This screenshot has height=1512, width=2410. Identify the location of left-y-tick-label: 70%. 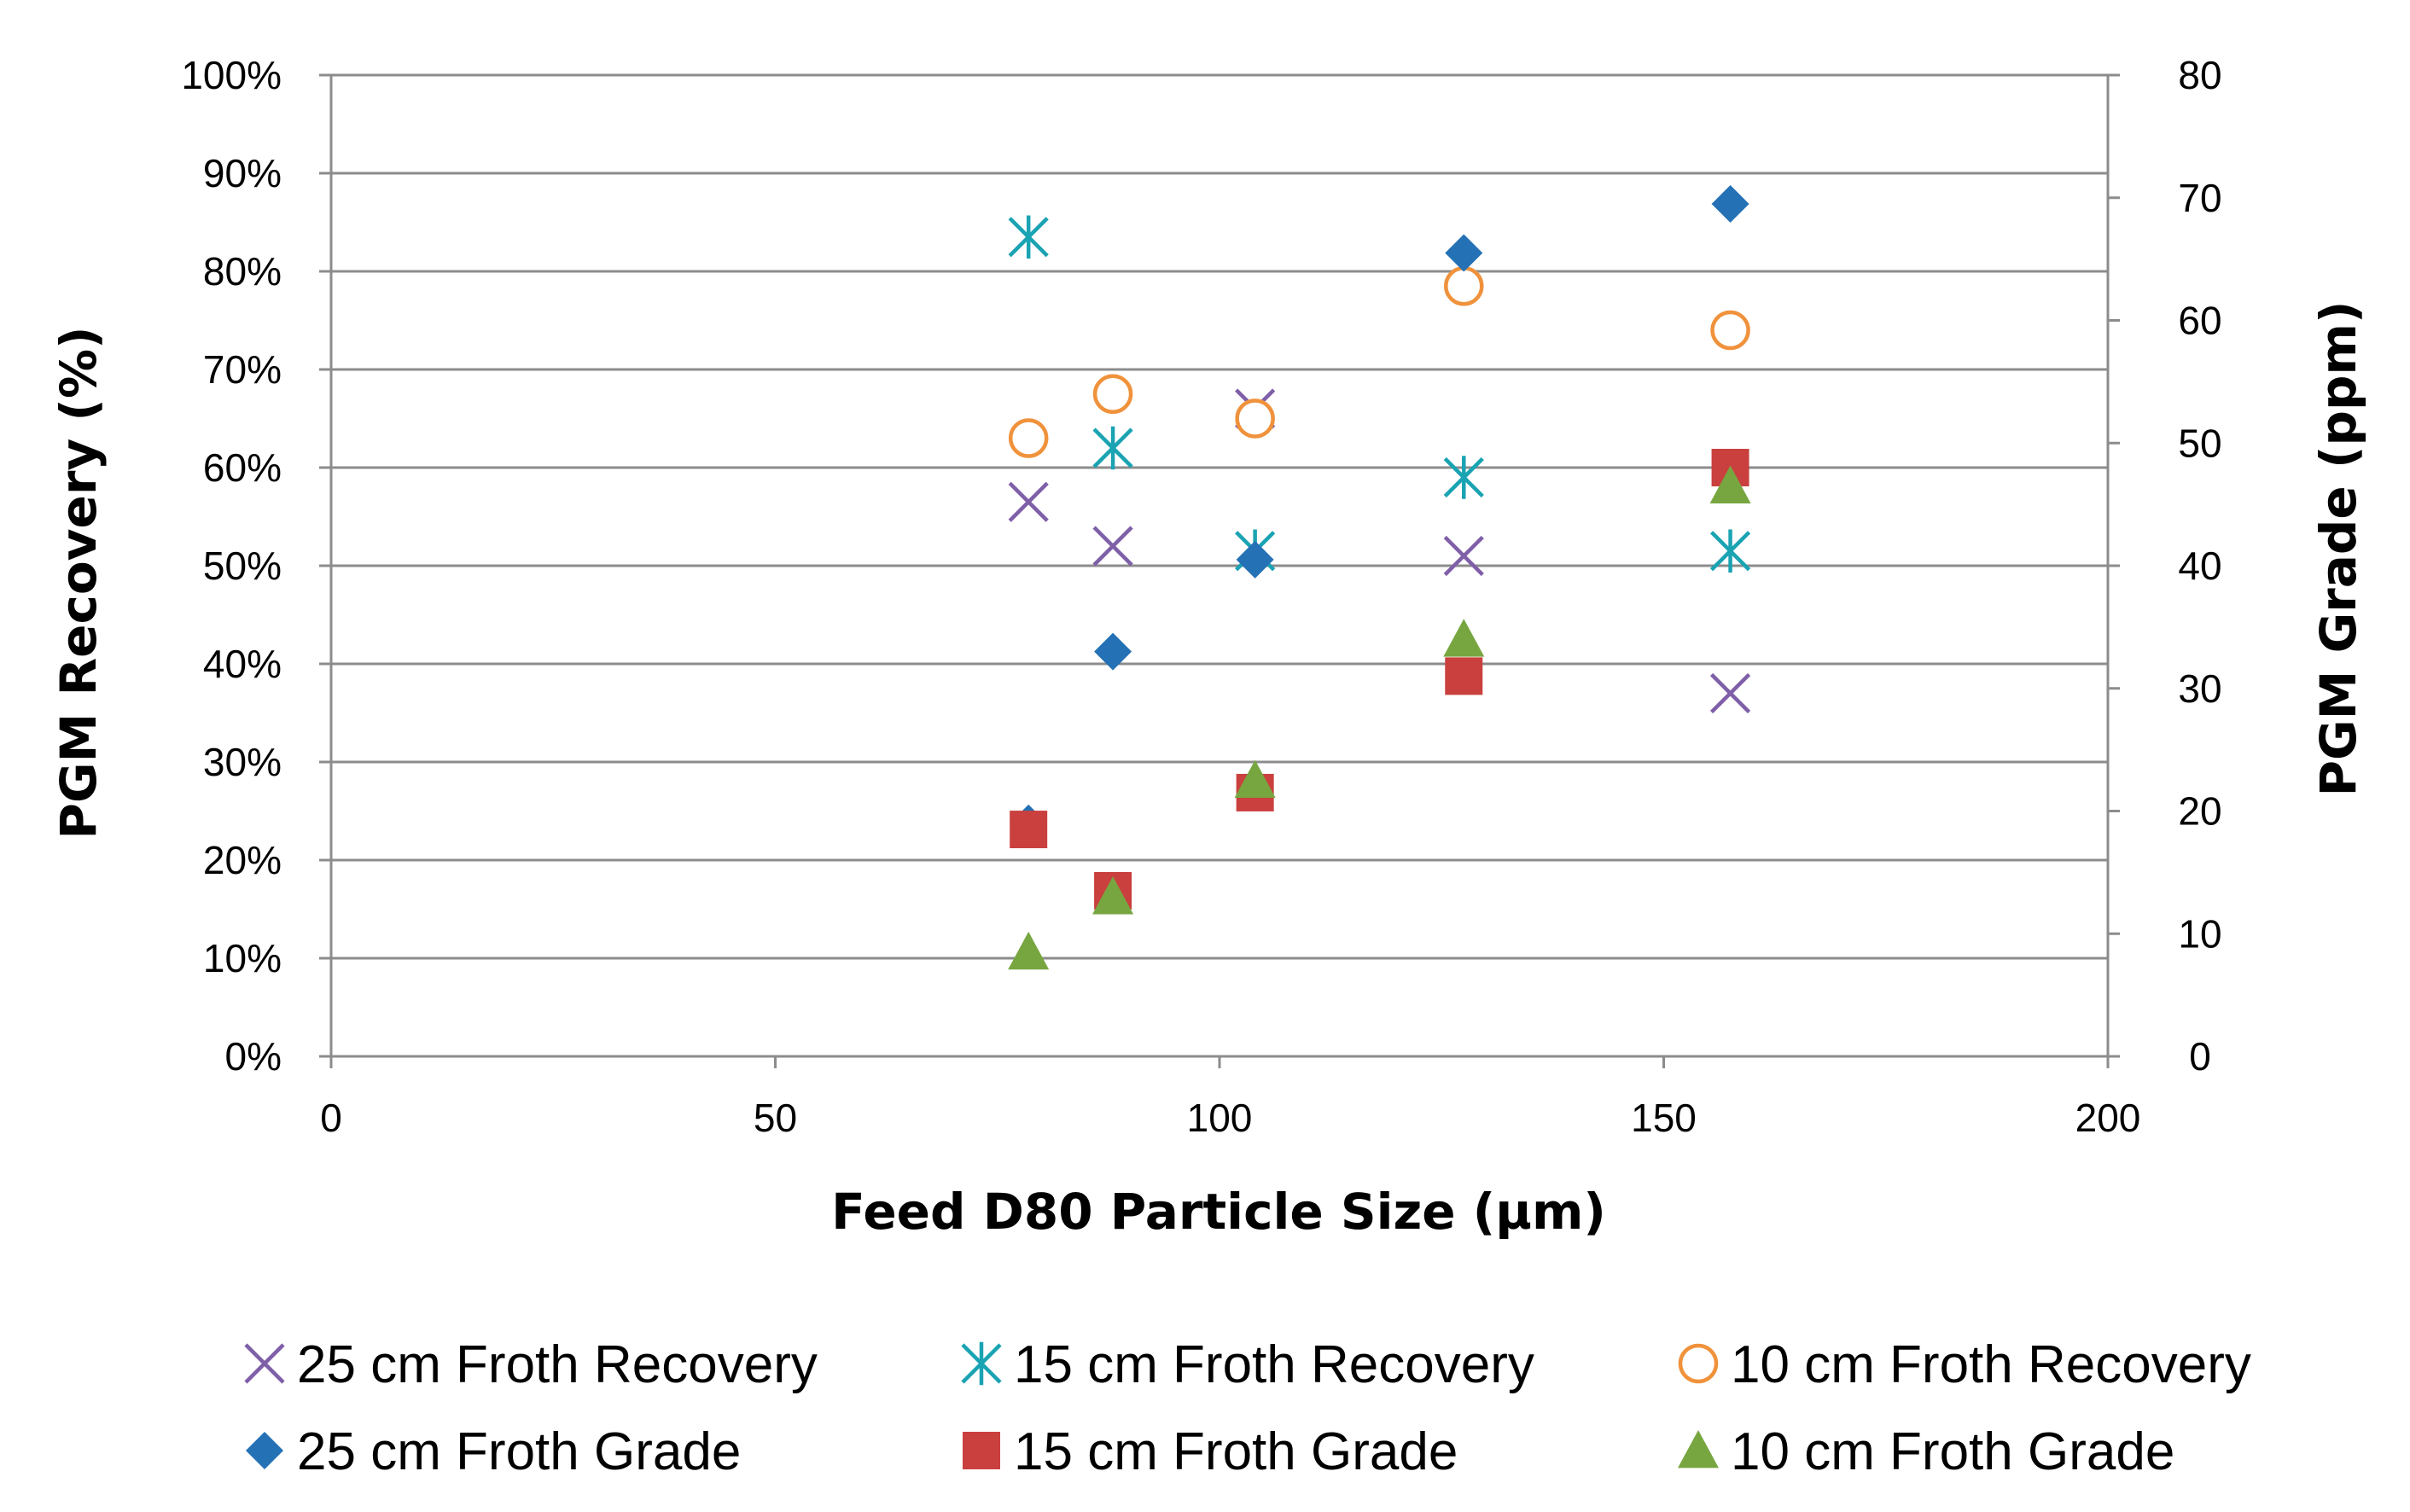
(243, 369).